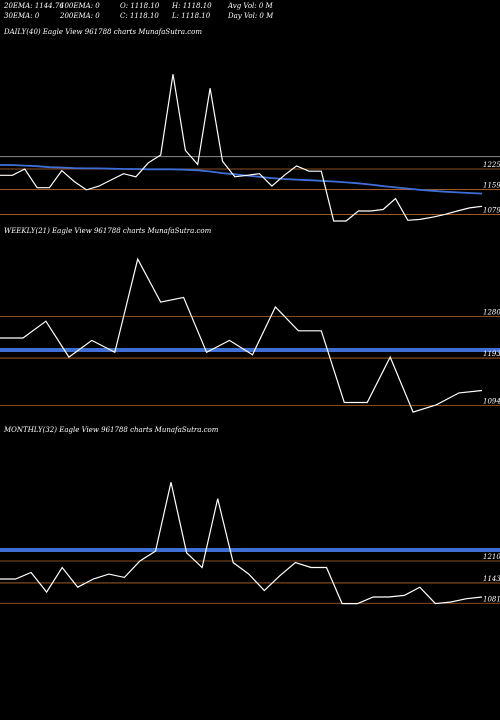 Image resolution: width=500 pixels, height=720 pixels. Describe the element at coordinates (491, 557) in the screenshot. I see `monthly-y-tick-0: 1210` at that location.